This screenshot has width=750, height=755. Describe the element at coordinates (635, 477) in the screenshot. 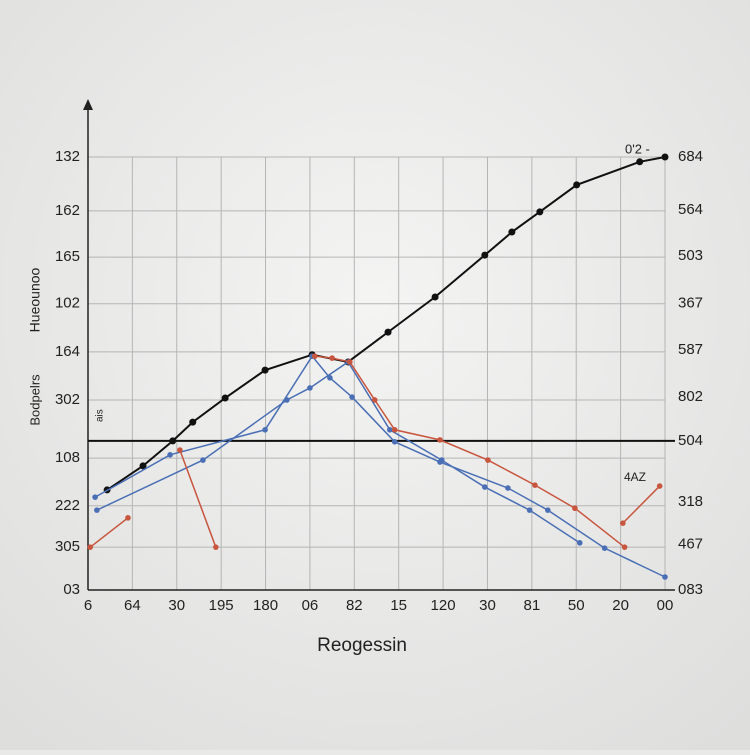

I see `annotation: 4AZ` at that location.